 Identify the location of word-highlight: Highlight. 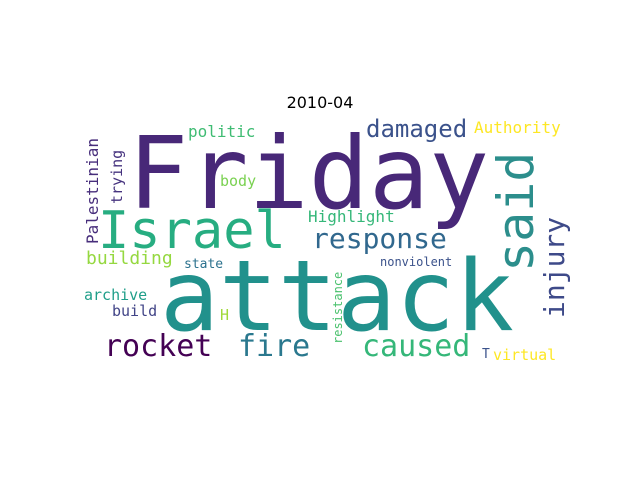
(351, 216).